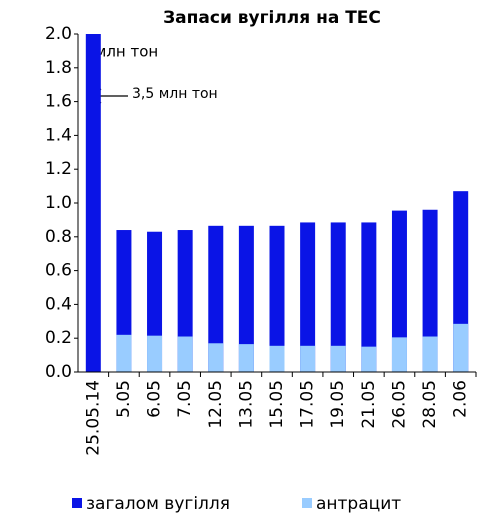 Image resolution: width=478 pixels, height=519 pixels. Describe the element at coordinates (338, 404) in the screenshot. I see `x-tick-label: 19.05` at that location.